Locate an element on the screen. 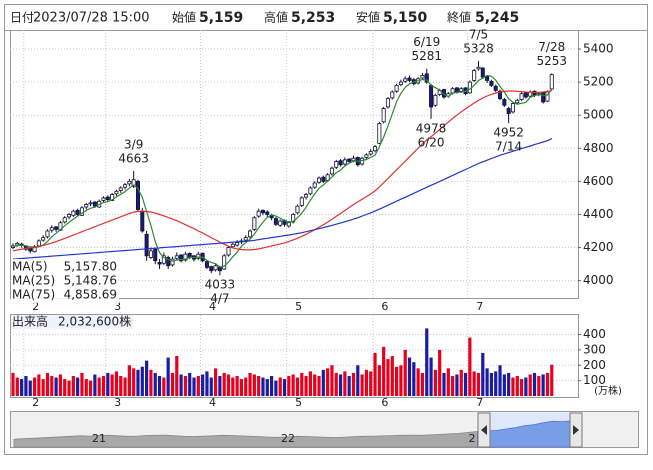 This screenshot has width=653, height=470. legend-value: 5,148.76 is located at coordinates (90, 281).